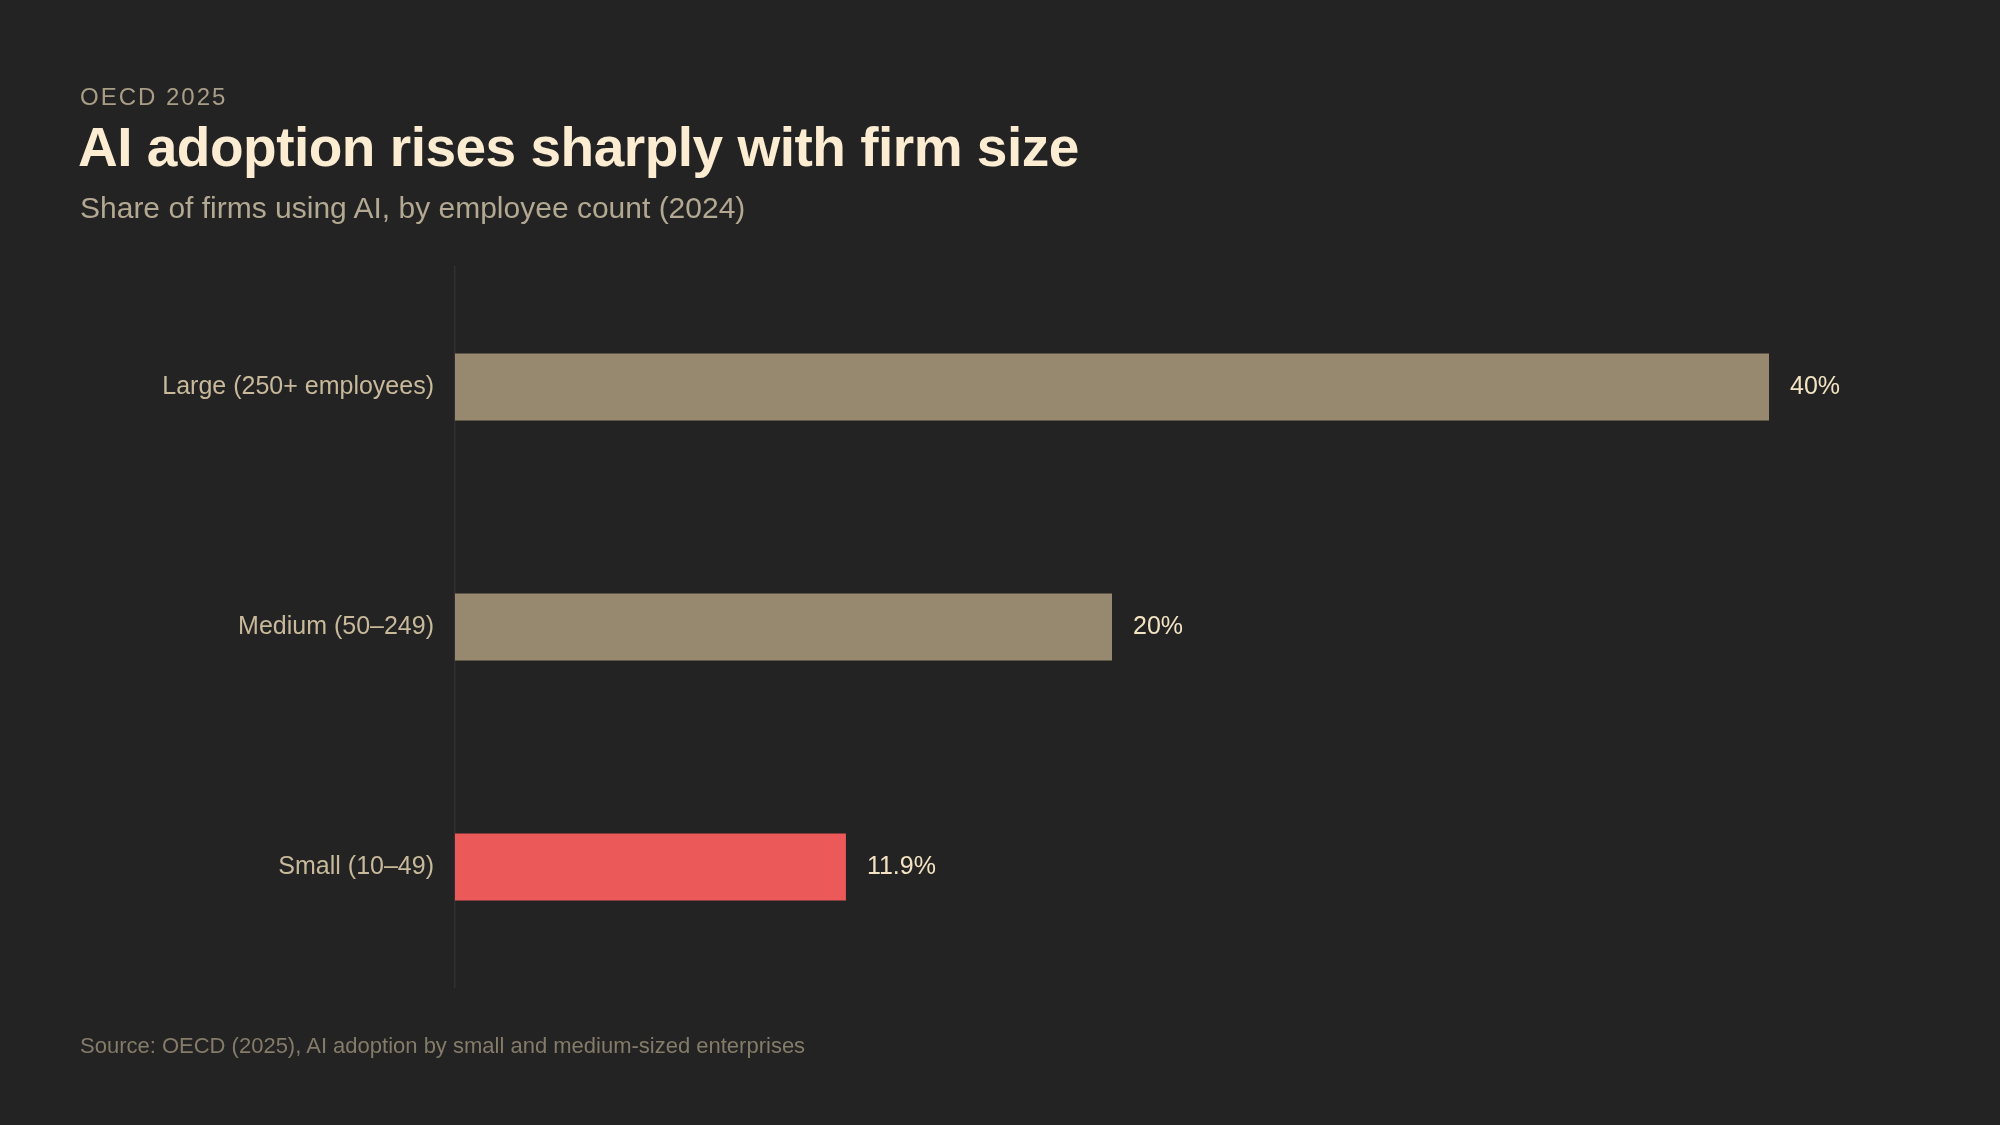 The image size is (2000, 1125). Describe the element at coordinates (578, 147) in the screenshot. I see `chart-title: AI adoption rises sharply with firm size` at that location.